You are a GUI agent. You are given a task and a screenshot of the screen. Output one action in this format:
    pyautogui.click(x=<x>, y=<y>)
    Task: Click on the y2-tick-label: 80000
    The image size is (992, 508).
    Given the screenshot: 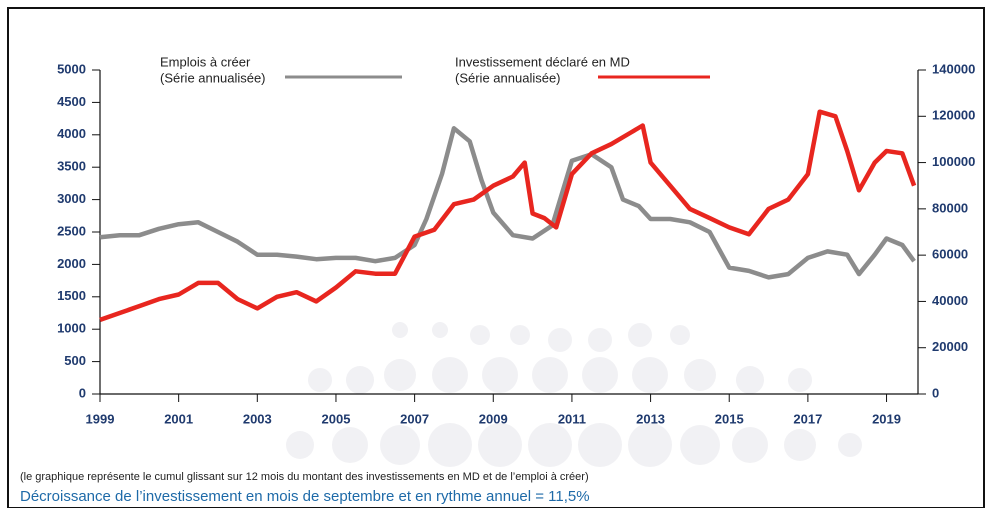 What is the action you would take?
    pyautogui.click(x=950, y=207)
    